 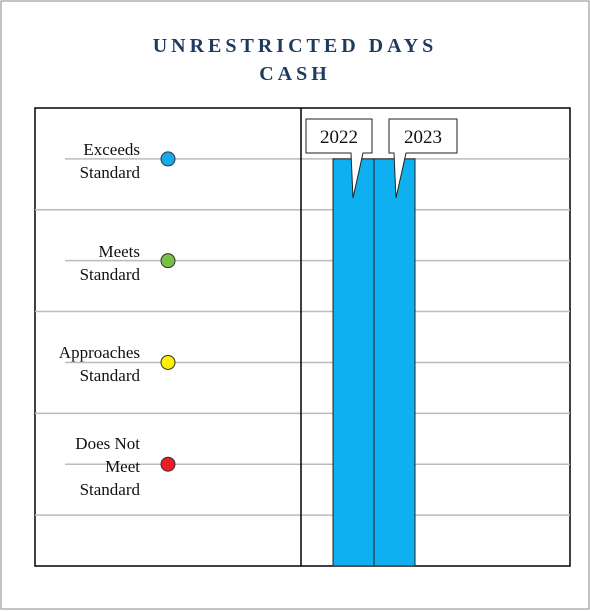 What do you see at coordinates (109, 262) in the screenshot?
I see `y-tick-label: Meets Standard` at bounding box center [109, 262].